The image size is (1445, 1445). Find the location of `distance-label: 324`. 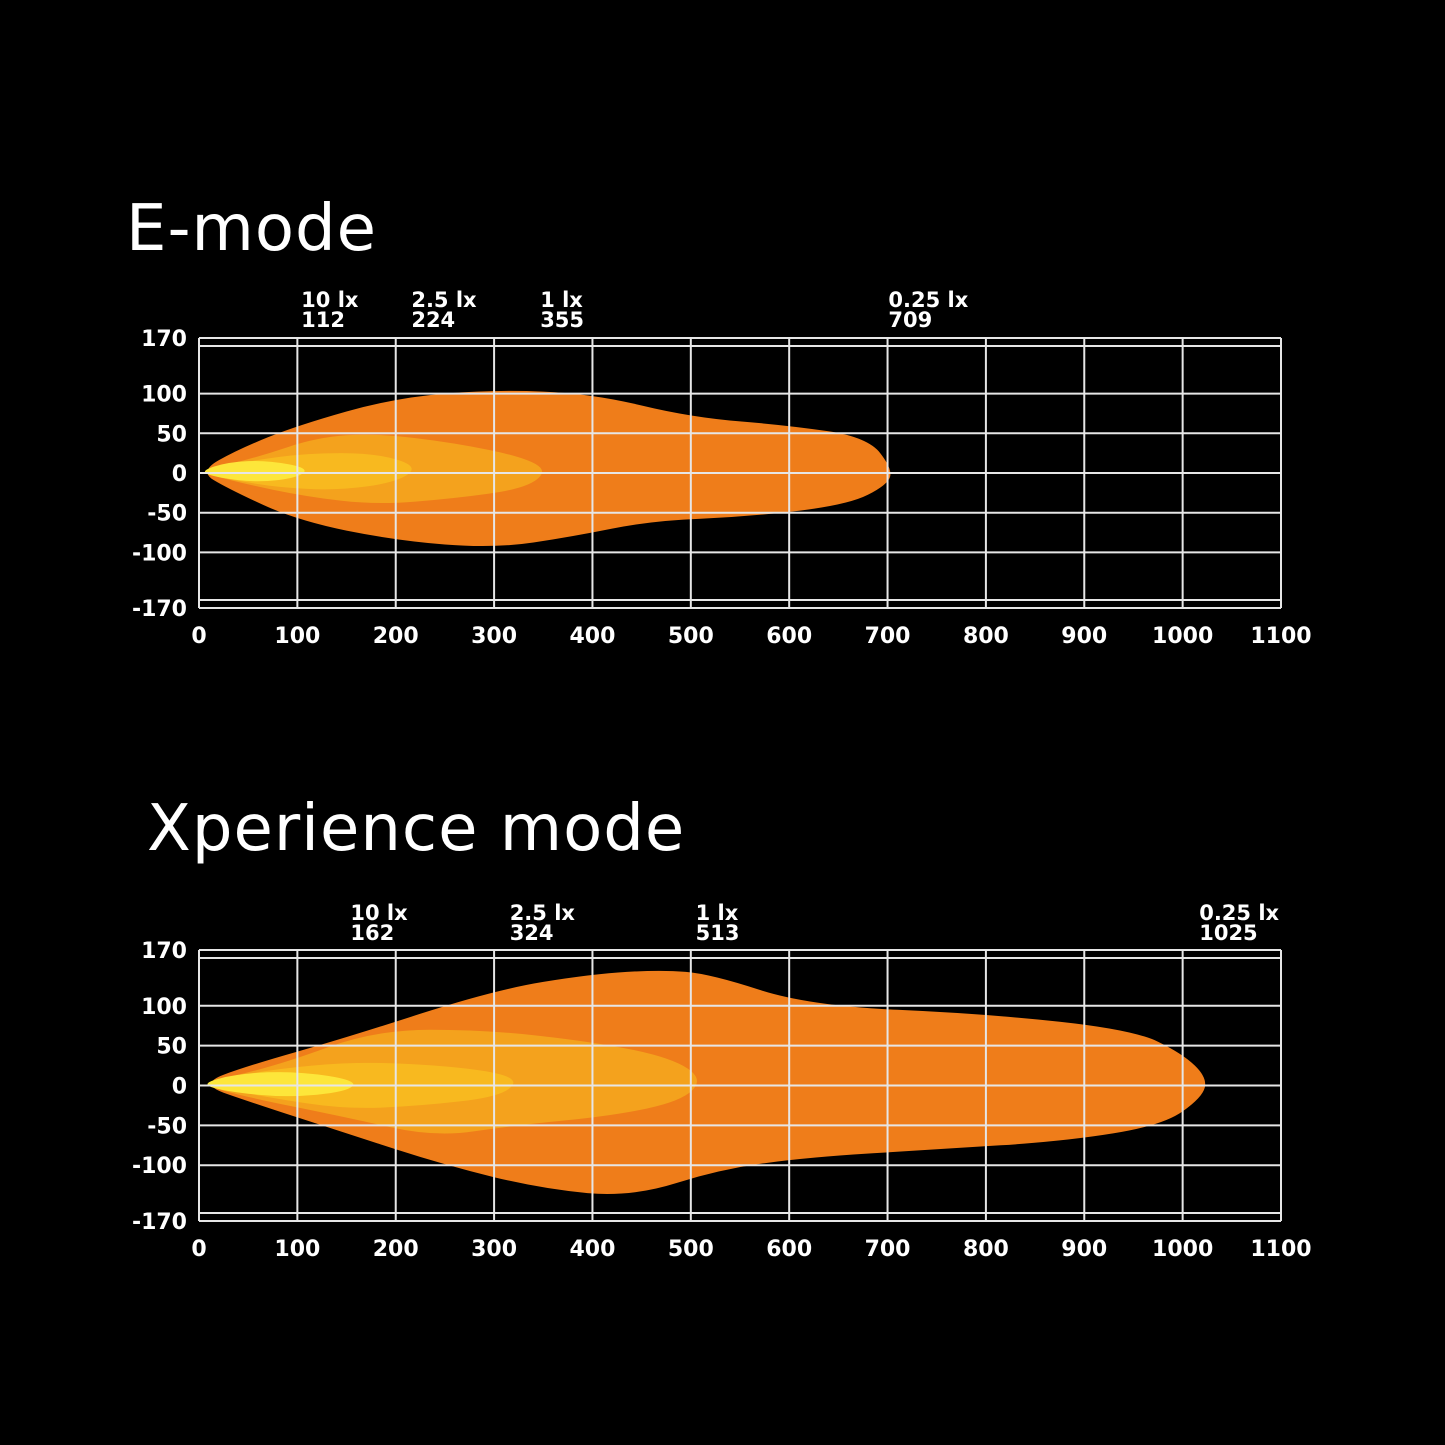

distance-label: 324 is located at coordinates (532, 933).